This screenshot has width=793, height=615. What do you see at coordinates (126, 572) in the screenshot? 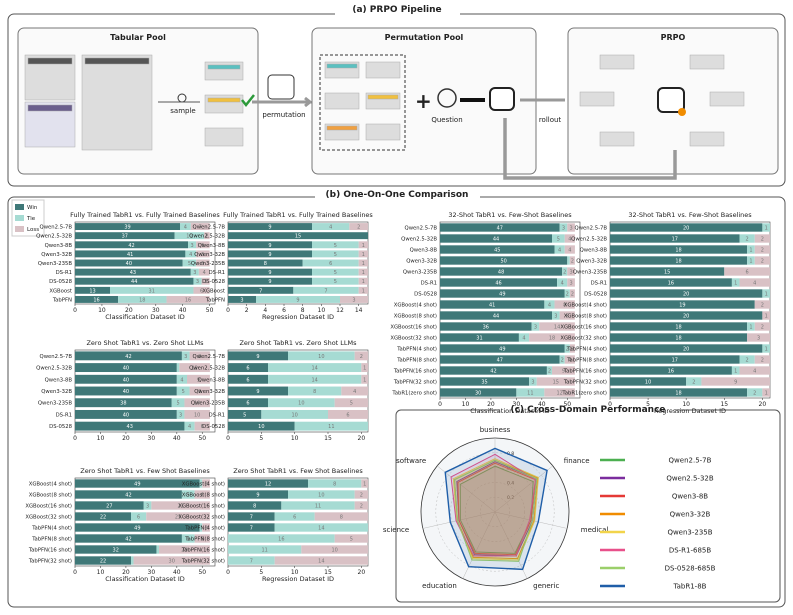
I see `x-tick-label: 20` at bounding box center [126, 572].